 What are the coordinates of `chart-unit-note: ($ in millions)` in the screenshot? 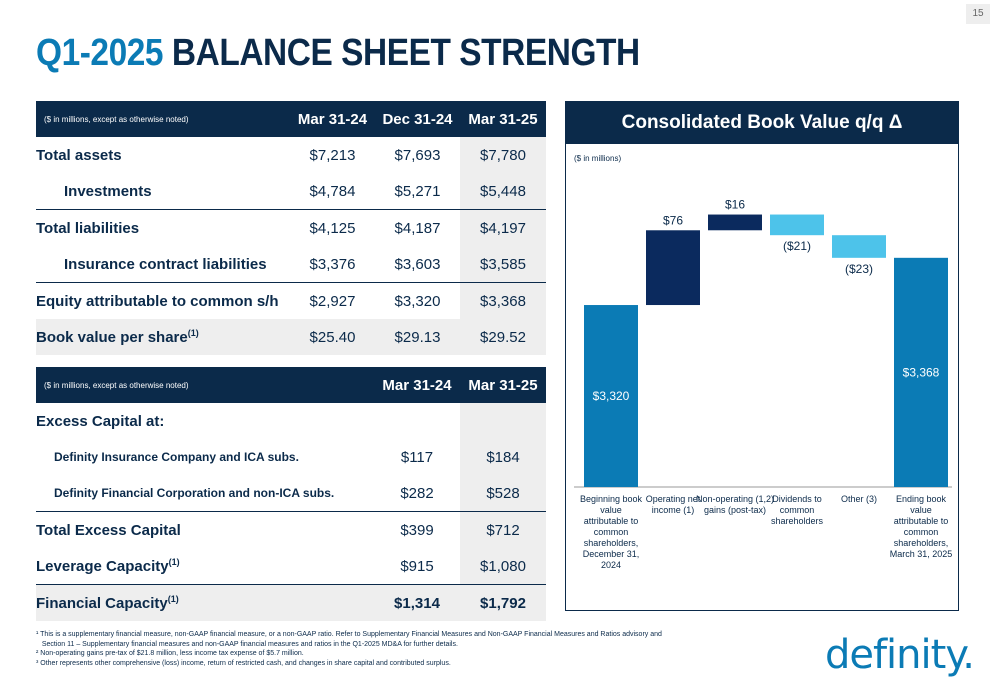 It's located at (598, 158).